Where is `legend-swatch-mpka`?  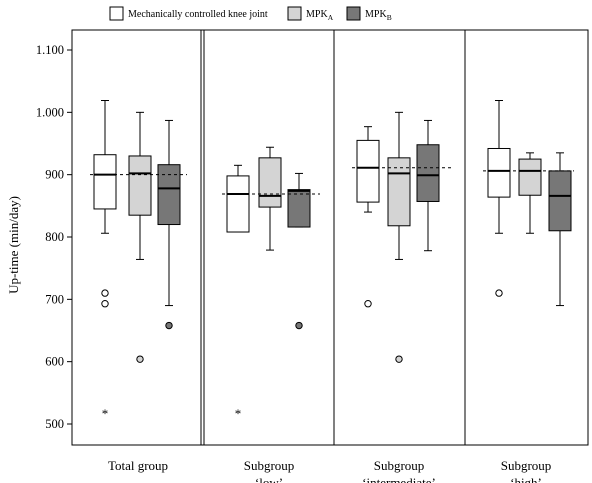 legend-swatch-mpka is located at coordinates (294, 13).